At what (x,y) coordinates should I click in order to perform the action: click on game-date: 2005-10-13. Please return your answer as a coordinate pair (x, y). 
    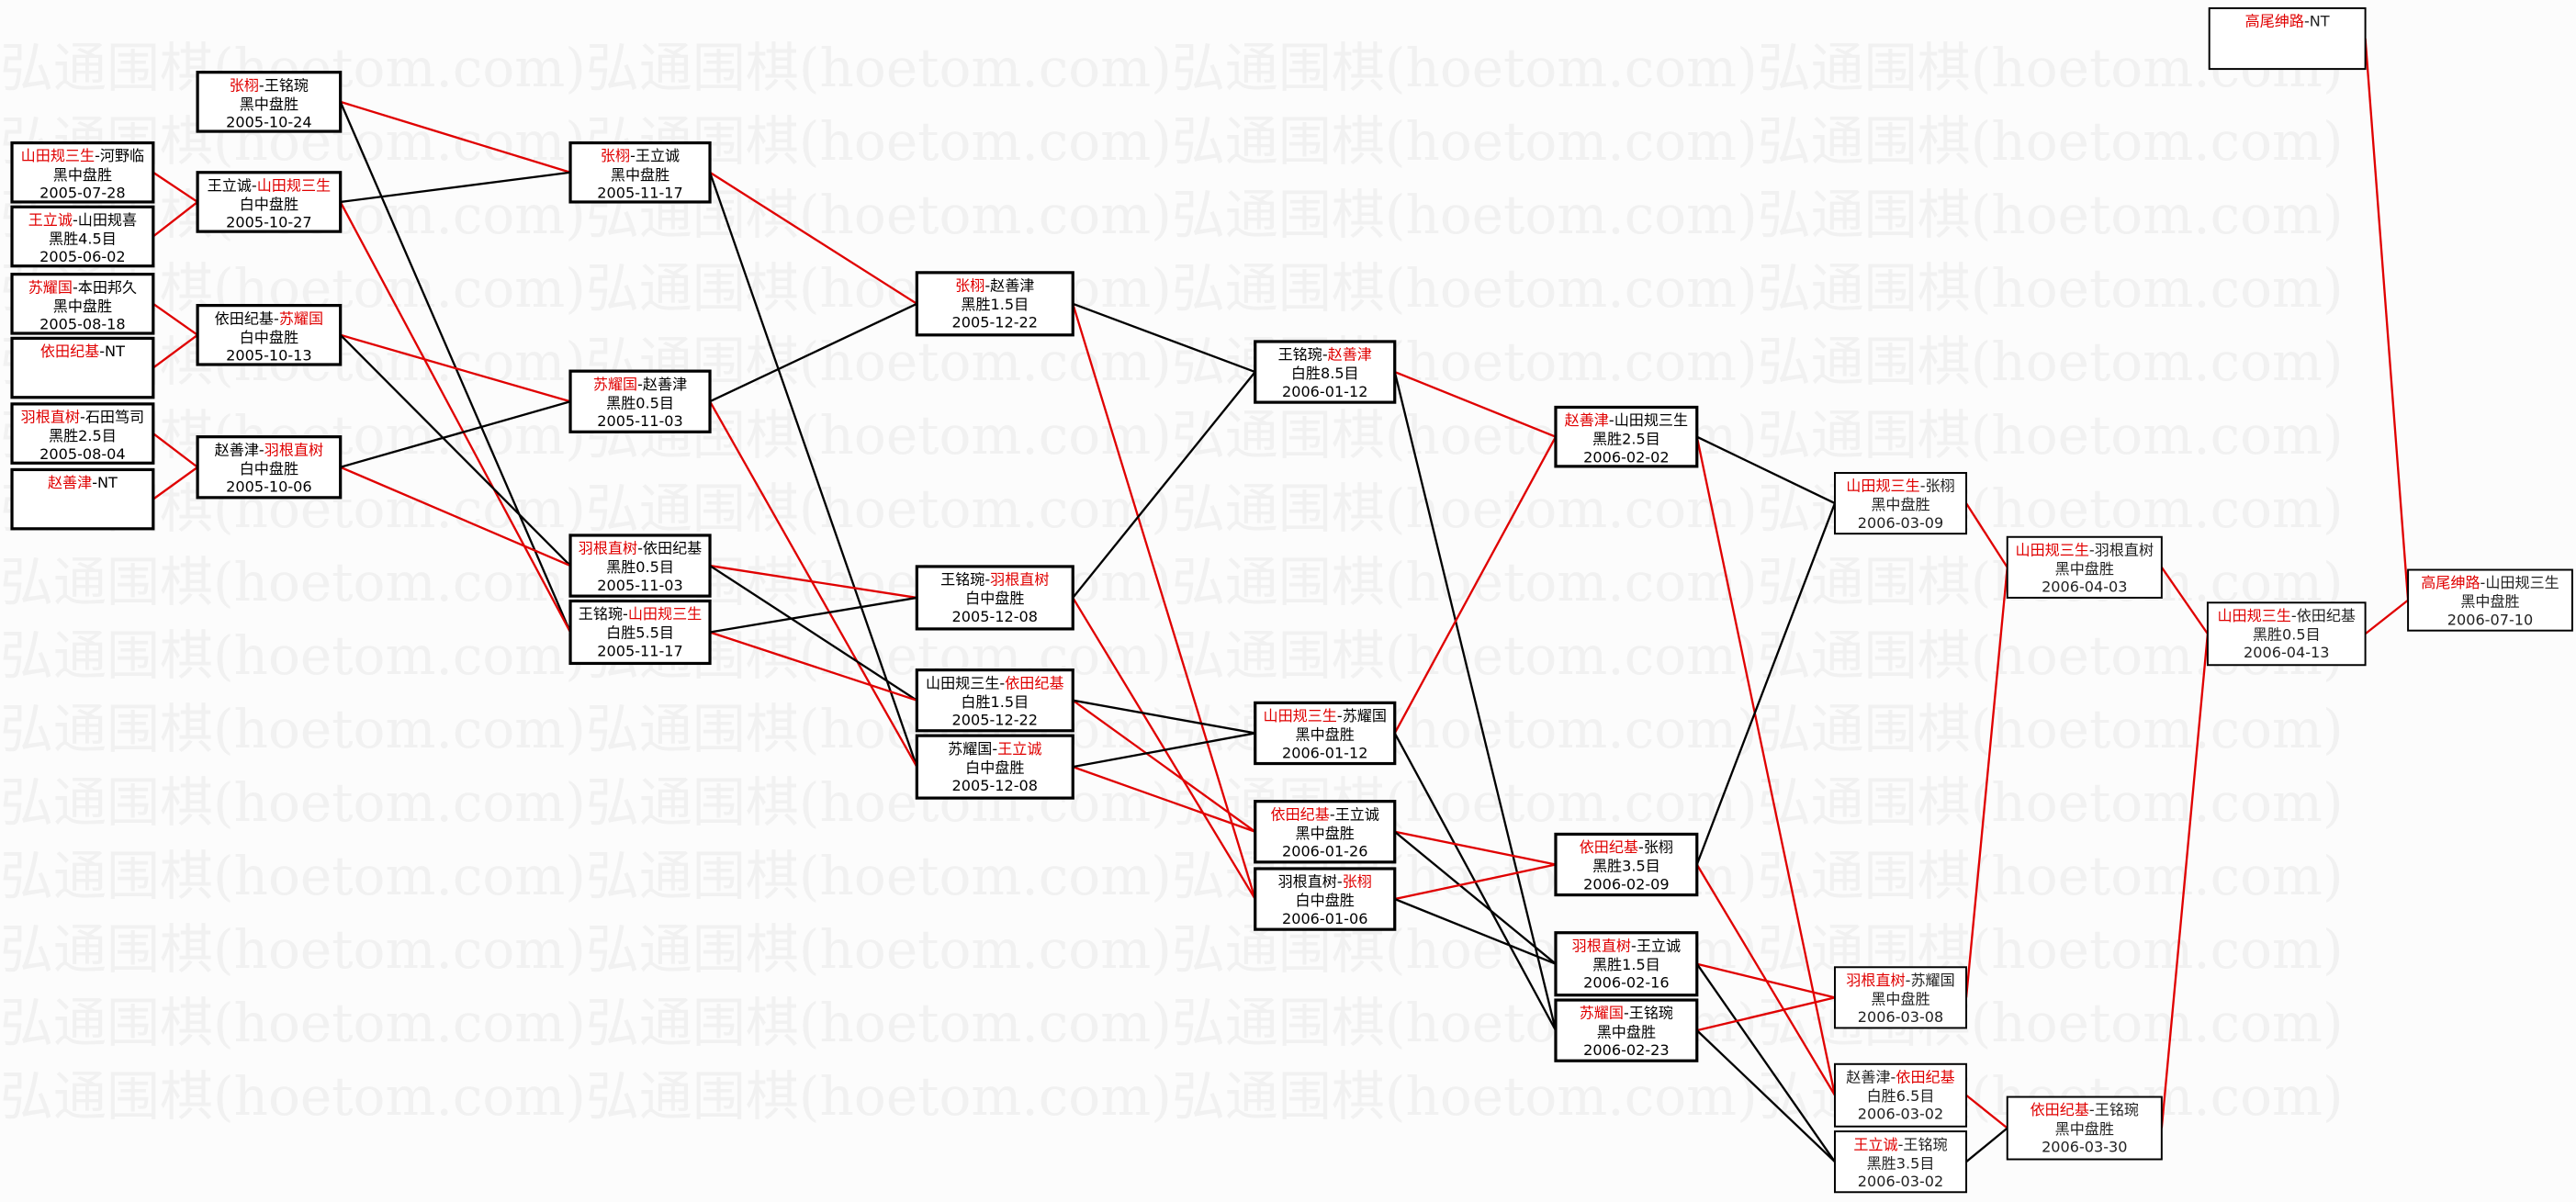
    Looking at the image, I should click on (268, 356).